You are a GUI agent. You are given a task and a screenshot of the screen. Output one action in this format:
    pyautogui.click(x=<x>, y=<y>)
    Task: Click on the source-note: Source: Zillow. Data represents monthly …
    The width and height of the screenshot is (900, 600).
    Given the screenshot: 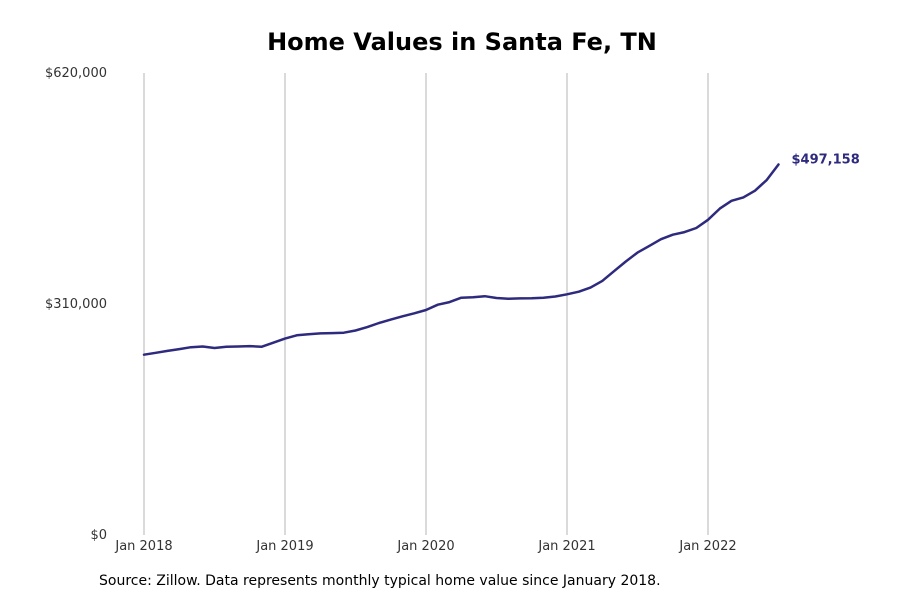 What is the action you would take?
    pyautogui.click(x=380, y=581)
    